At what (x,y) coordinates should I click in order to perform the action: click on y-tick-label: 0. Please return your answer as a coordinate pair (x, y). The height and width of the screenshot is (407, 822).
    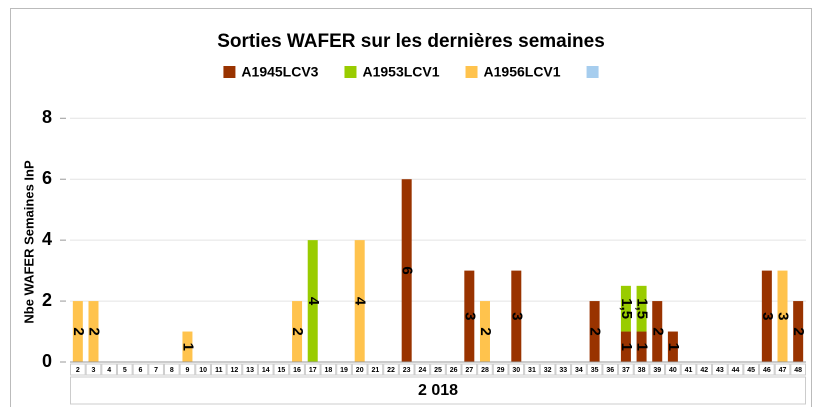
    Looking at the image, I should click on (47, 361).